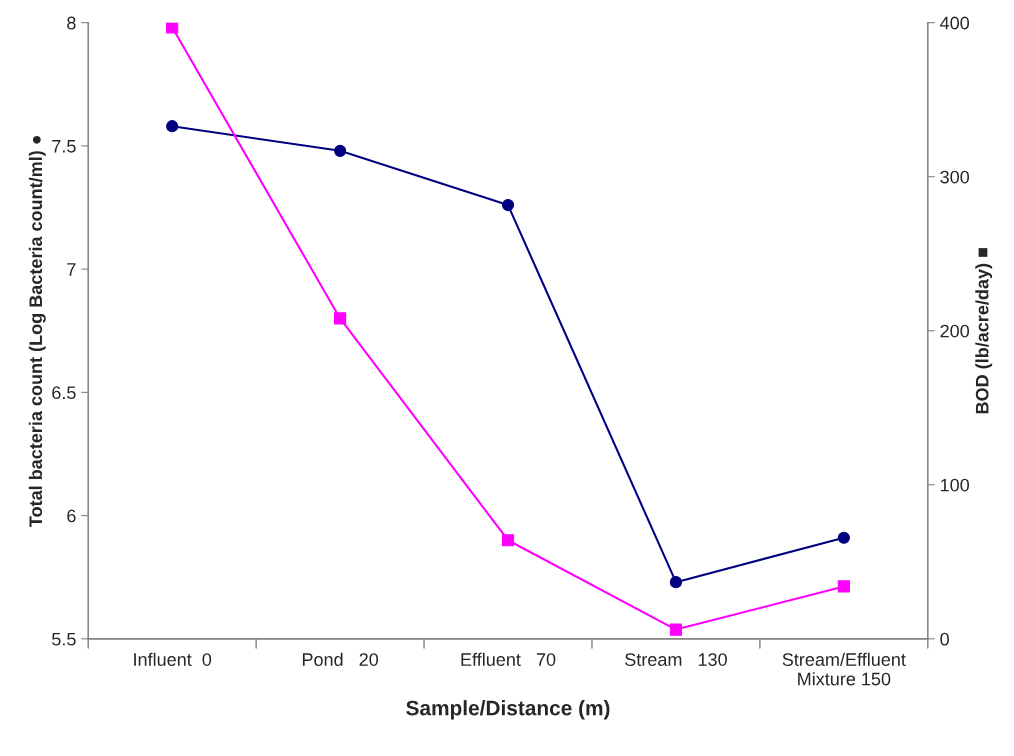 The image size is (1014, 756). What do you see at coordinates (64, 146) in the screenshot?
I see `y-tick-label: 7.5` at bounding box center [64, 146].